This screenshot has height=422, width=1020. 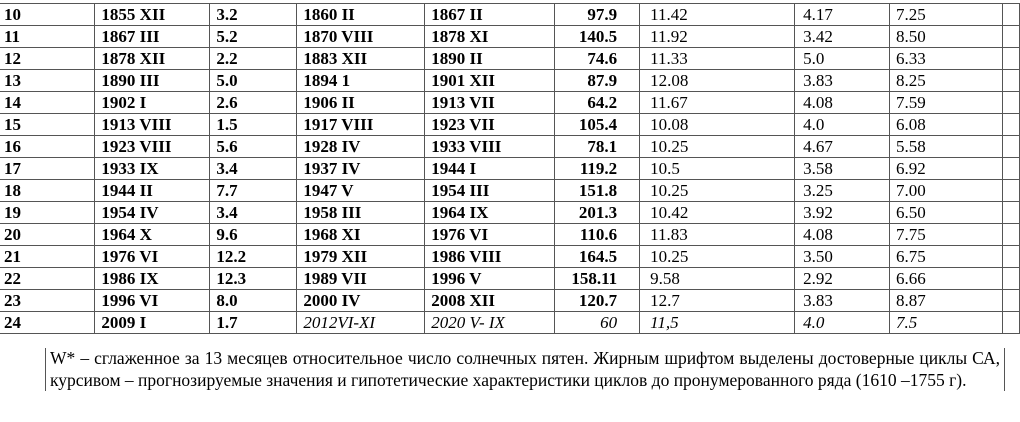 I want to click on table-cell: 1913 VIII, so click(x=152, y=124).